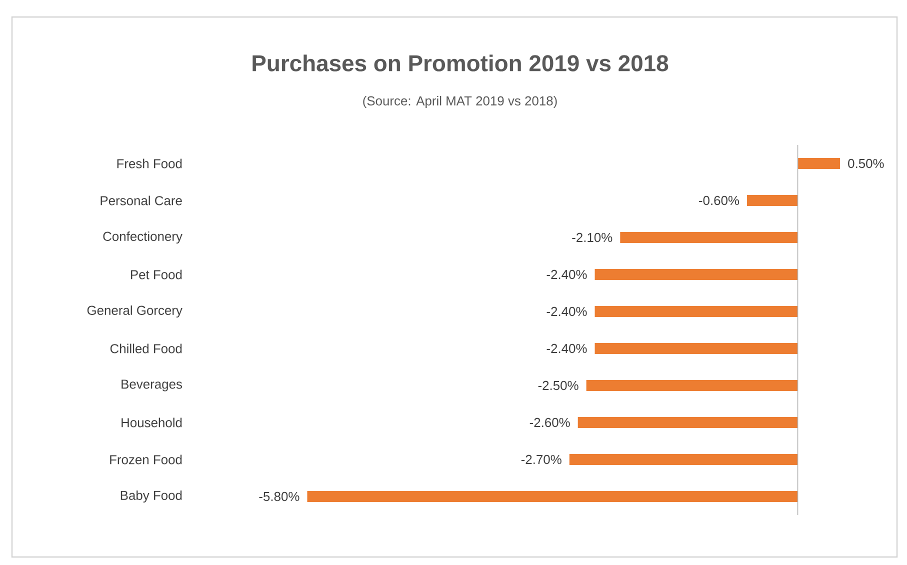 The image size is (907, 565). What do you see at coordinates (541, 459) in the screenshot?
I see `data-label: -2.70%` at bounding box center [541, 459].